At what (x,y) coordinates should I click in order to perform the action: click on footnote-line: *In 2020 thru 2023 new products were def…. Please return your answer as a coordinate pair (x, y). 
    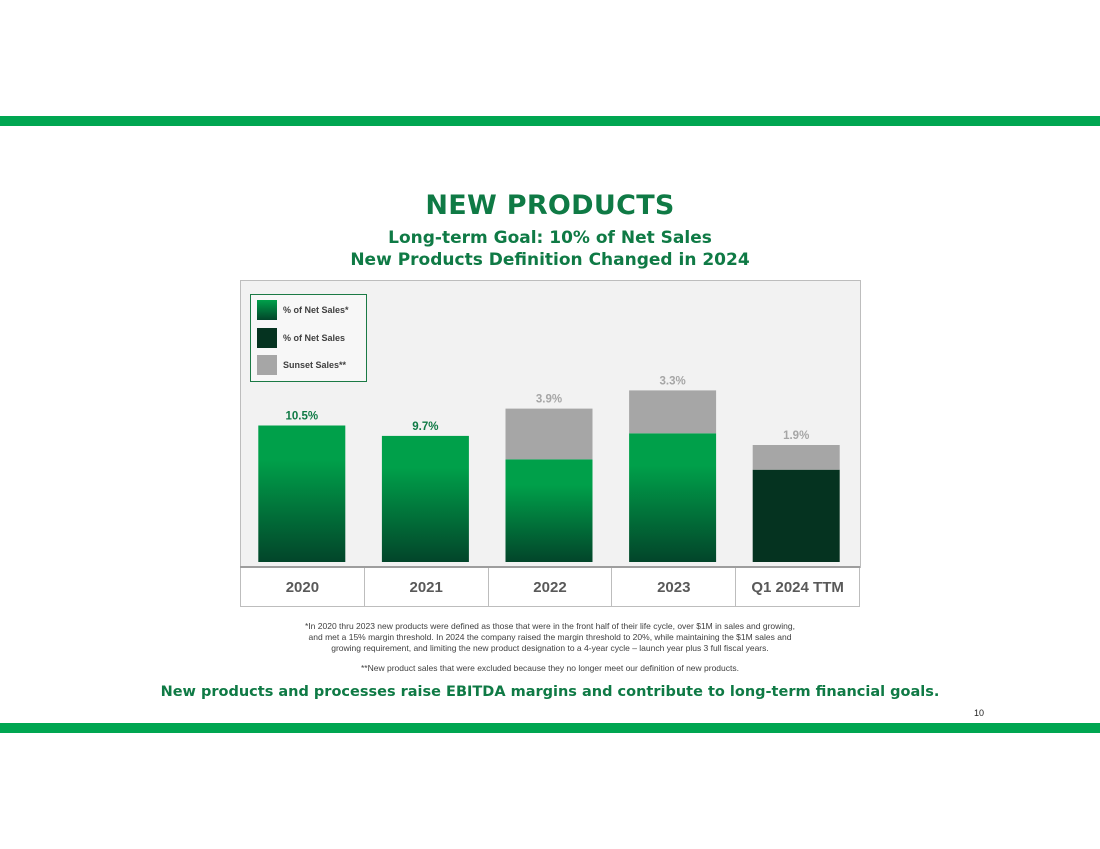
    Looking at the image, I should click on (550, 626).